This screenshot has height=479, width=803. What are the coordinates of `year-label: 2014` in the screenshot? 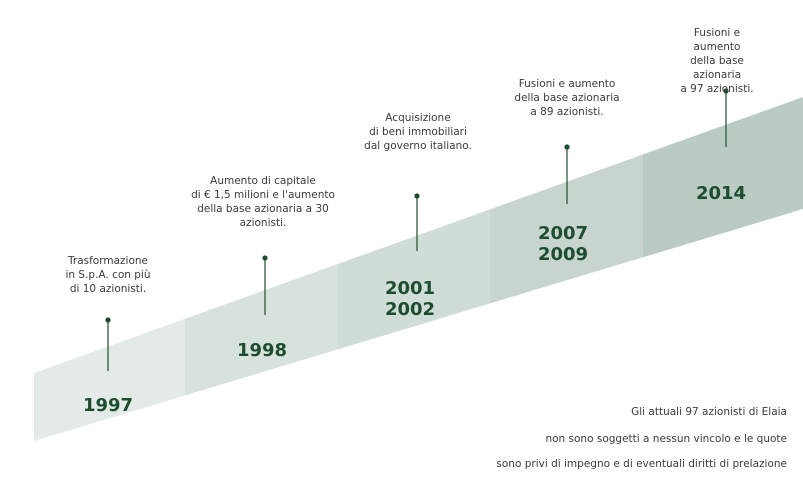 It's located at (721, 193).